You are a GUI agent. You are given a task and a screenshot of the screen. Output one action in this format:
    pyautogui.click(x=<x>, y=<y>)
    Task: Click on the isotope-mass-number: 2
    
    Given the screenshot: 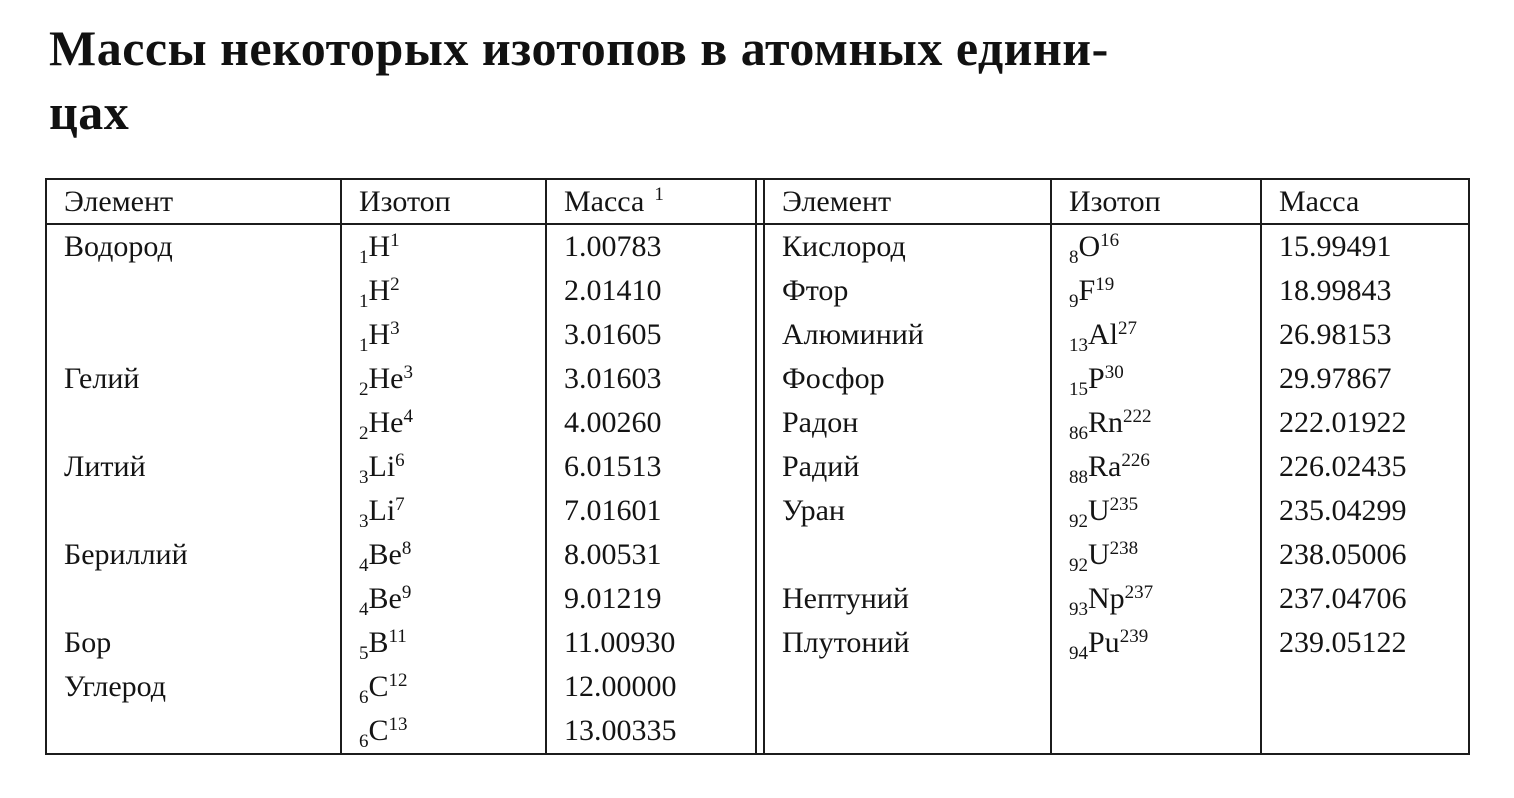 What is the action you would take?
    pyautogui.click(x=395, y=284)
    